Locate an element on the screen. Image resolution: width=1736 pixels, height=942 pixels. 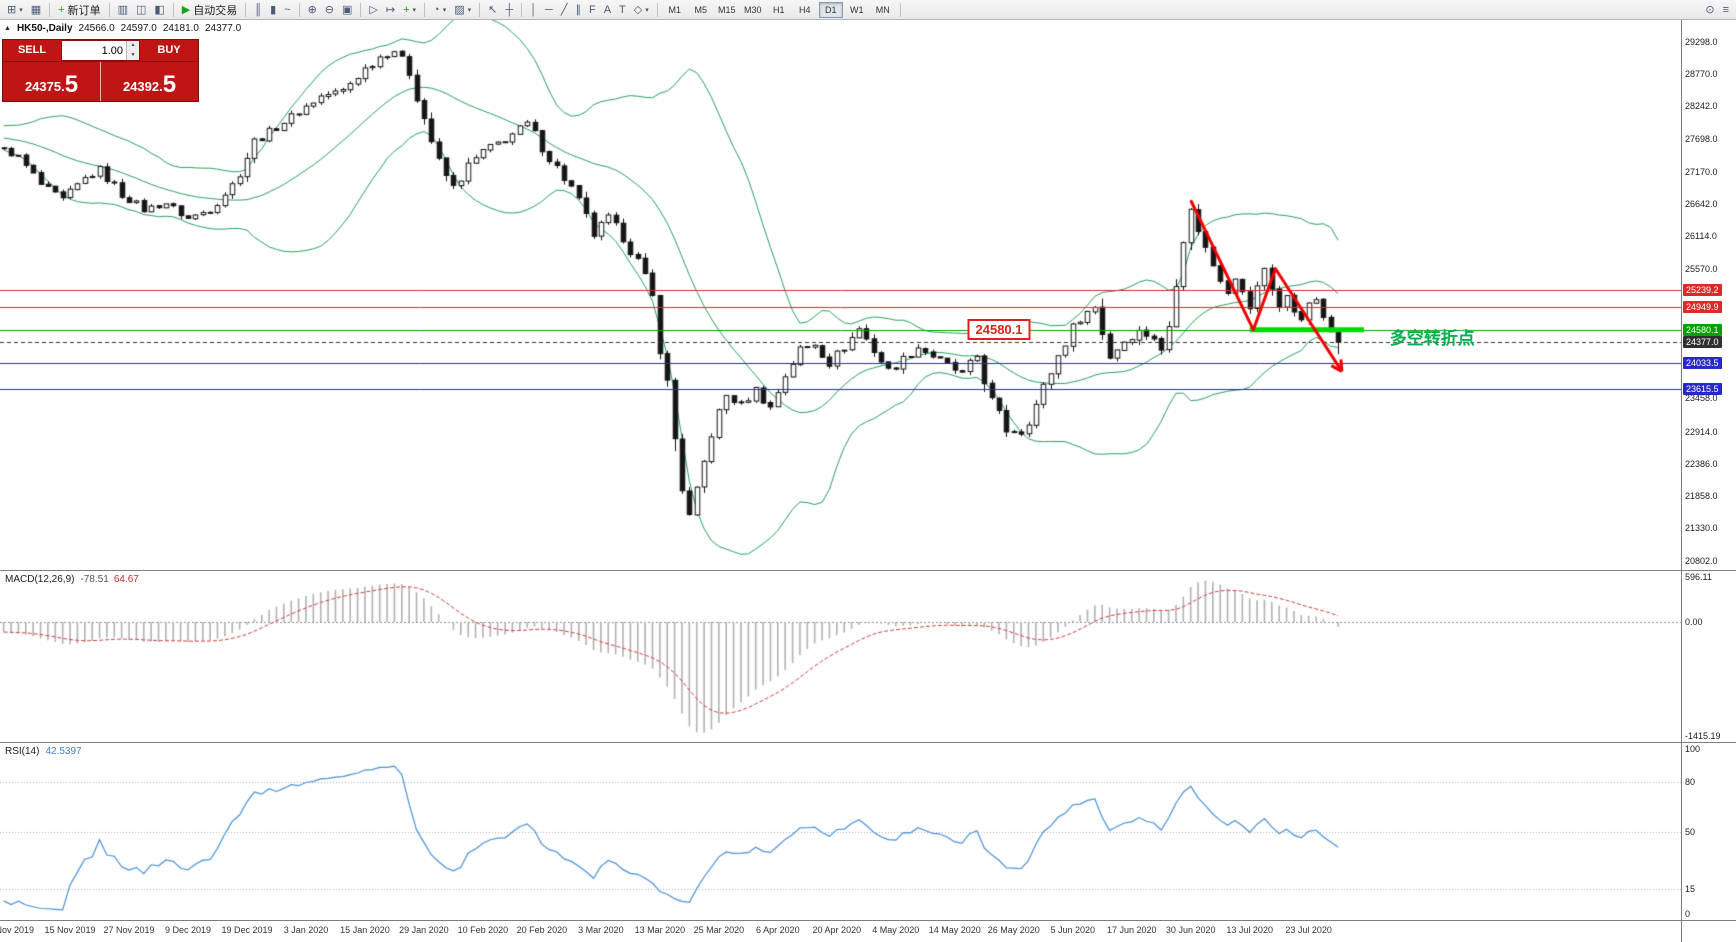
market-watch-icon: ▥ is located at coordinates (123, 10).